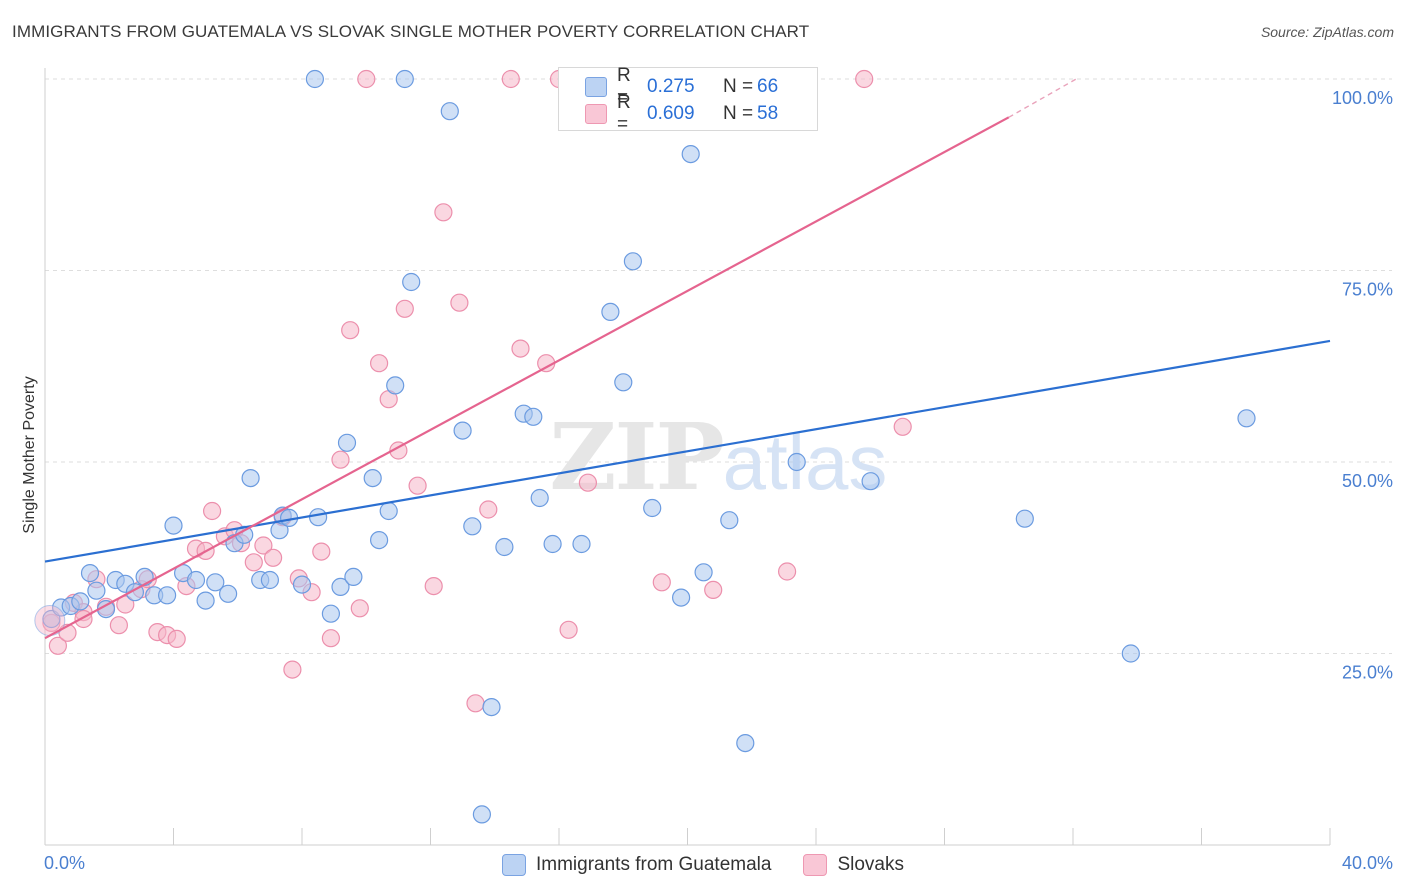  I want to click on series-legend: Immigrants from Guatemala Slovaks, so click(703, 865).